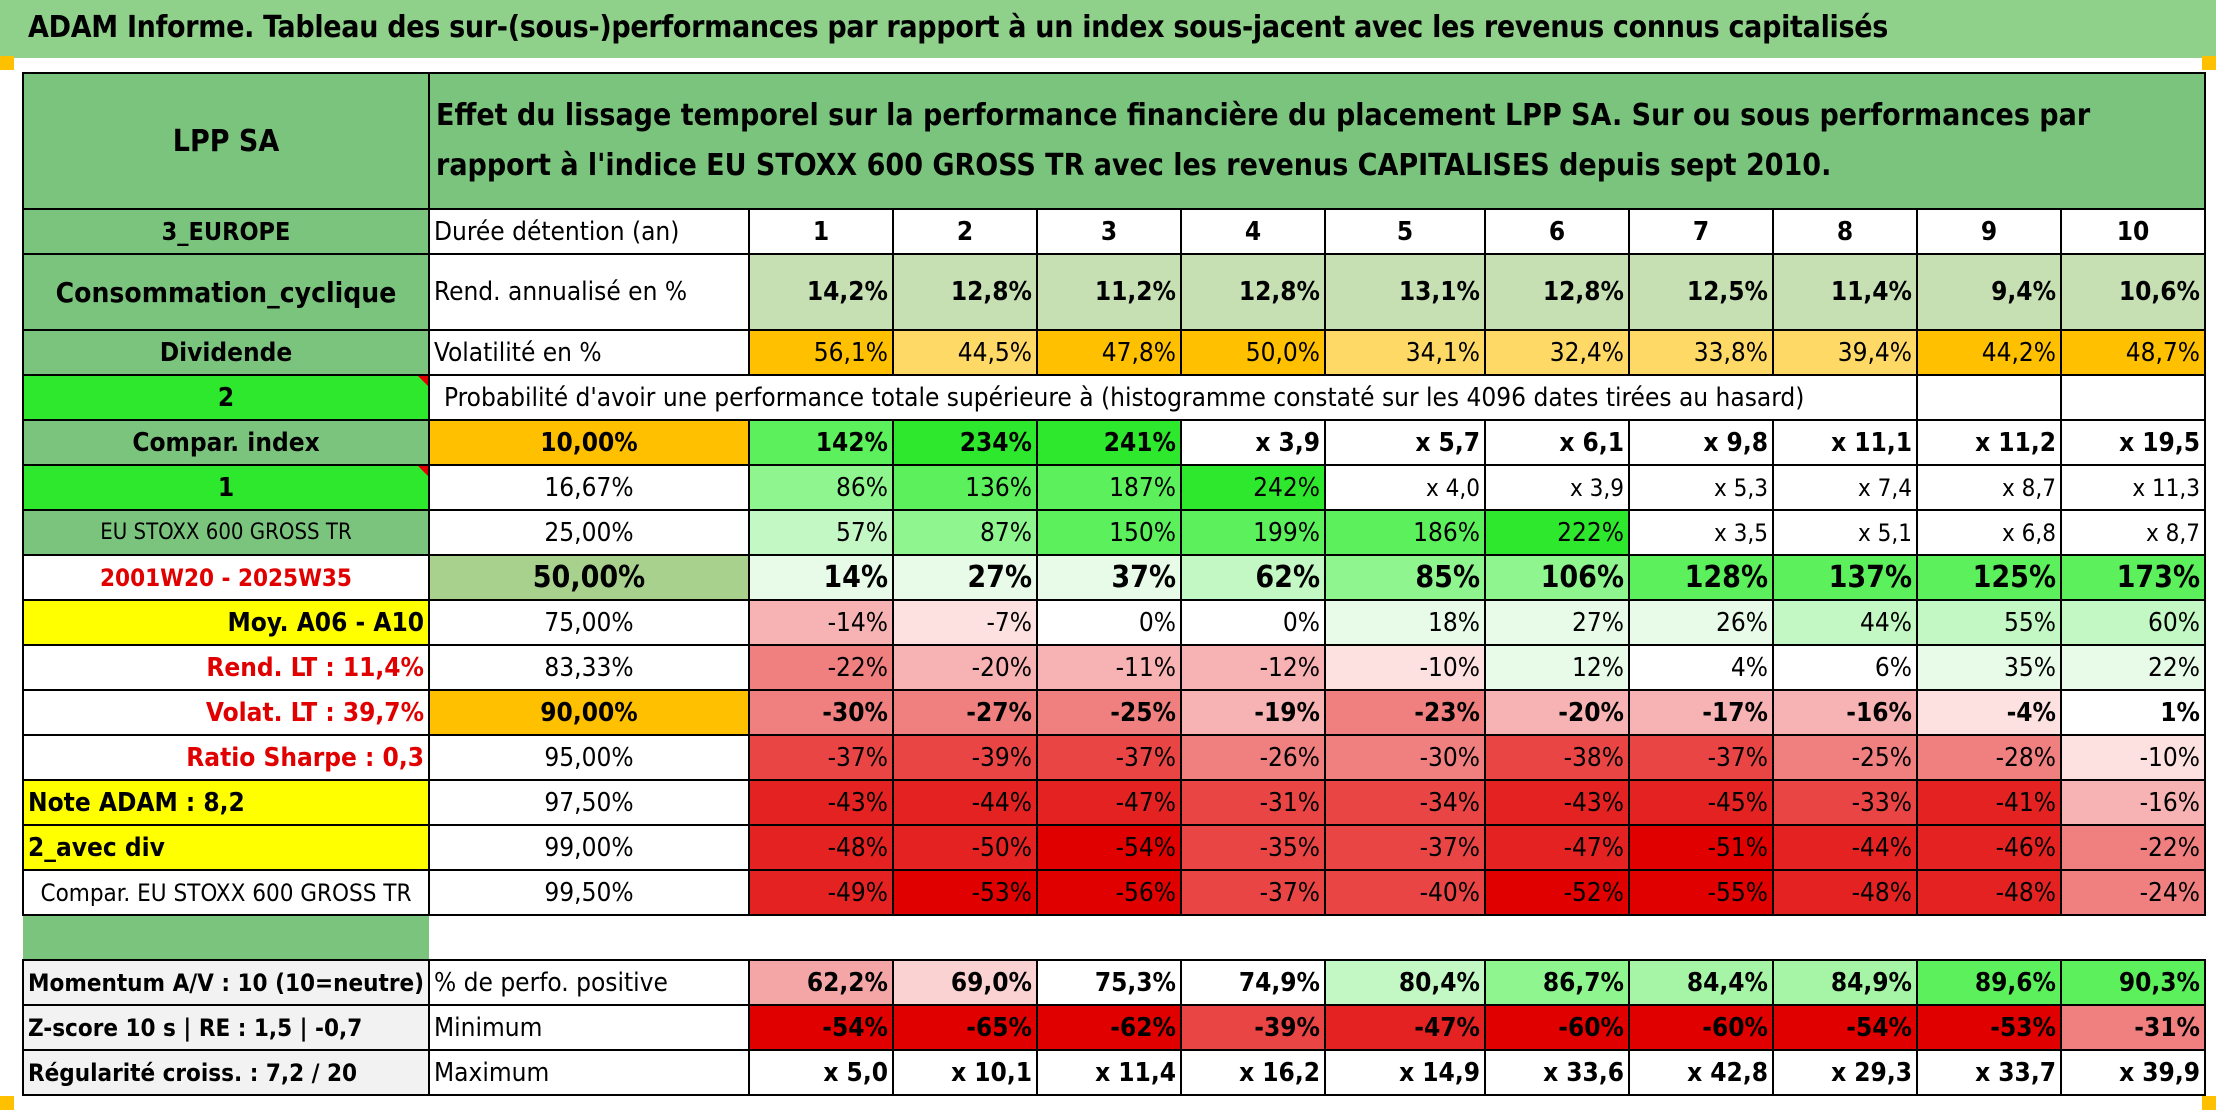  What do you see at coordinates (589, 757) in the screenshot?
I see `percentile-value: 95,00%` at bounding box center [589, 757].